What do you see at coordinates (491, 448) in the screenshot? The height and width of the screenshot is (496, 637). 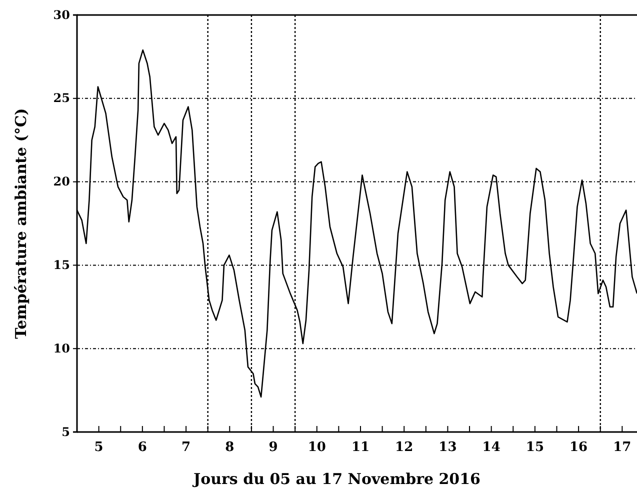 I see `x-tick-label: 14` at bounding box center [491, 448].